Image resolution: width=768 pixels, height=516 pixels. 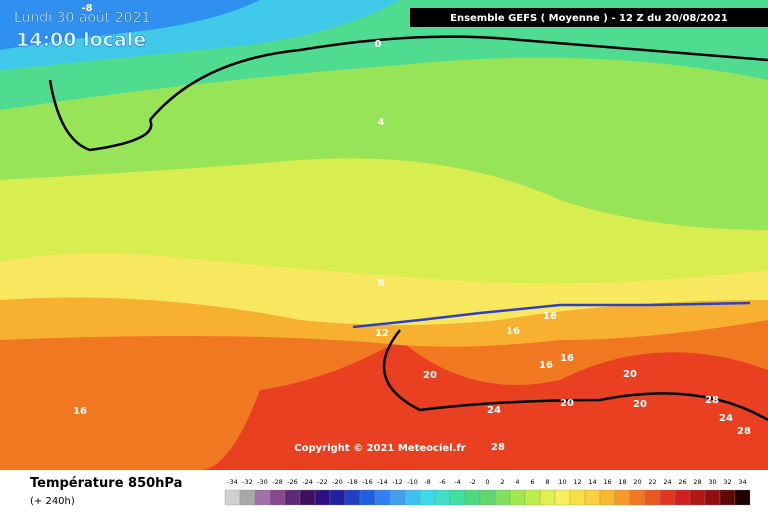 What do you see at coordinates (532, 482) in the screenshot?
I see `scale-tick-label: 6` at bounding box center [532, 482].